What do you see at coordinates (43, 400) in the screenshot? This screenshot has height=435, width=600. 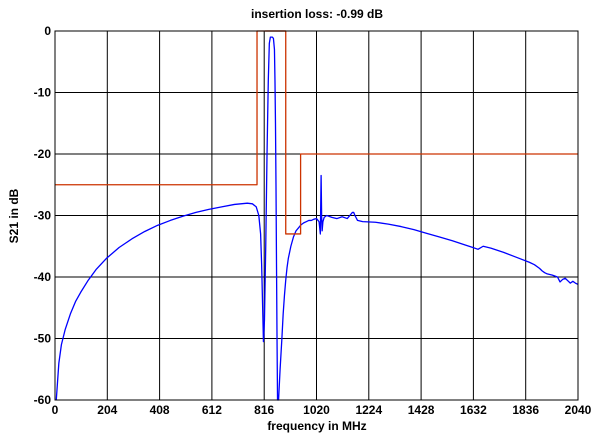 I see `y-tick-label: -60` at bounding box center [43, 400].